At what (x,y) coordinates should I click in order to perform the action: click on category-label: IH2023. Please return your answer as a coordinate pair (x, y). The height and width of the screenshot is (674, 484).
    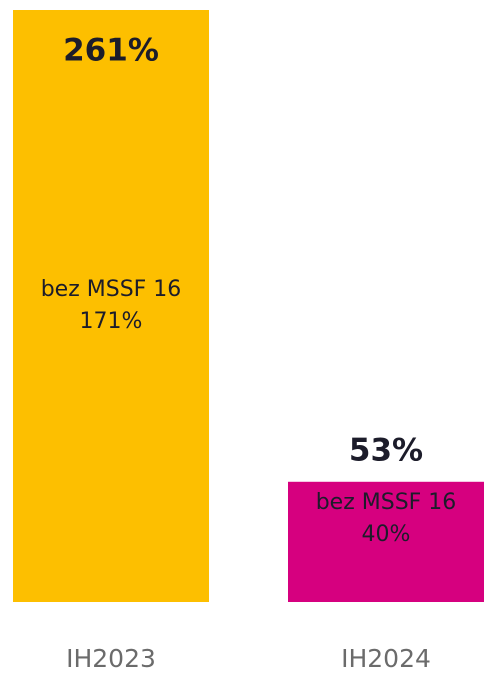
    Looking at the image, I should click on (111, 658).